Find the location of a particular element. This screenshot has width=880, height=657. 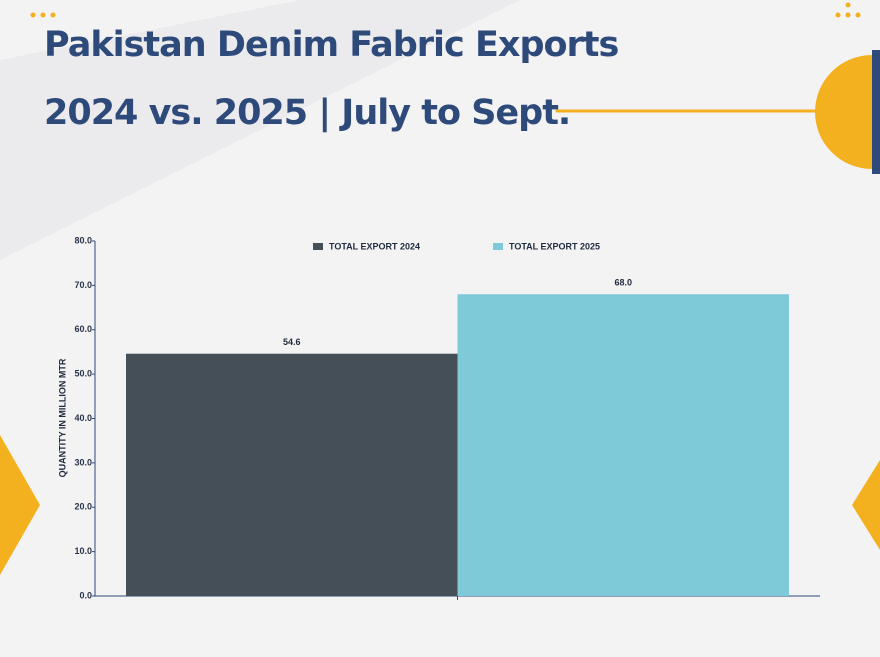

y-axis-label: QUANTITY IN MILLION MTR is located at coordinates (62, 417).